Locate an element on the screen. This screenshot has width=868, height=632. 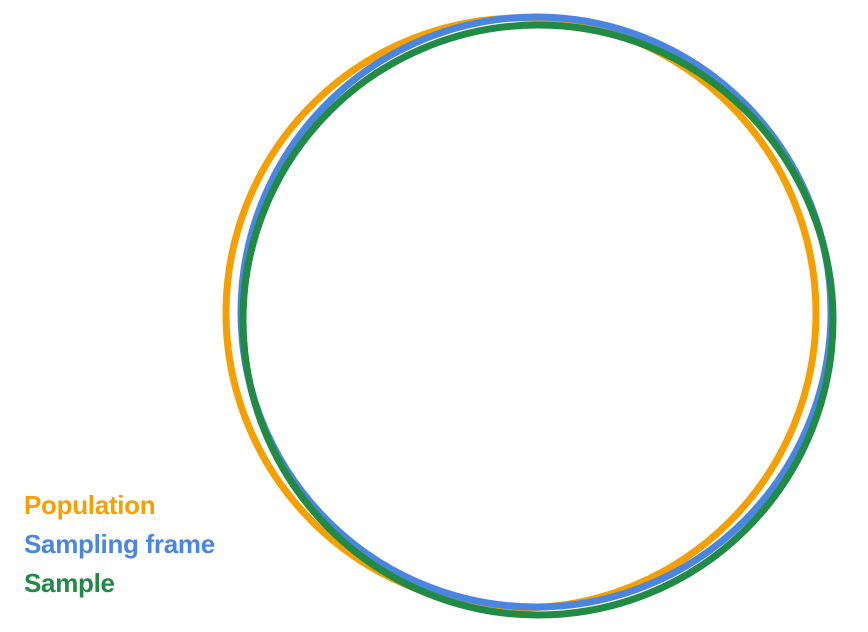
legend-item-sample: Sample is located at coordinates (69, 583).